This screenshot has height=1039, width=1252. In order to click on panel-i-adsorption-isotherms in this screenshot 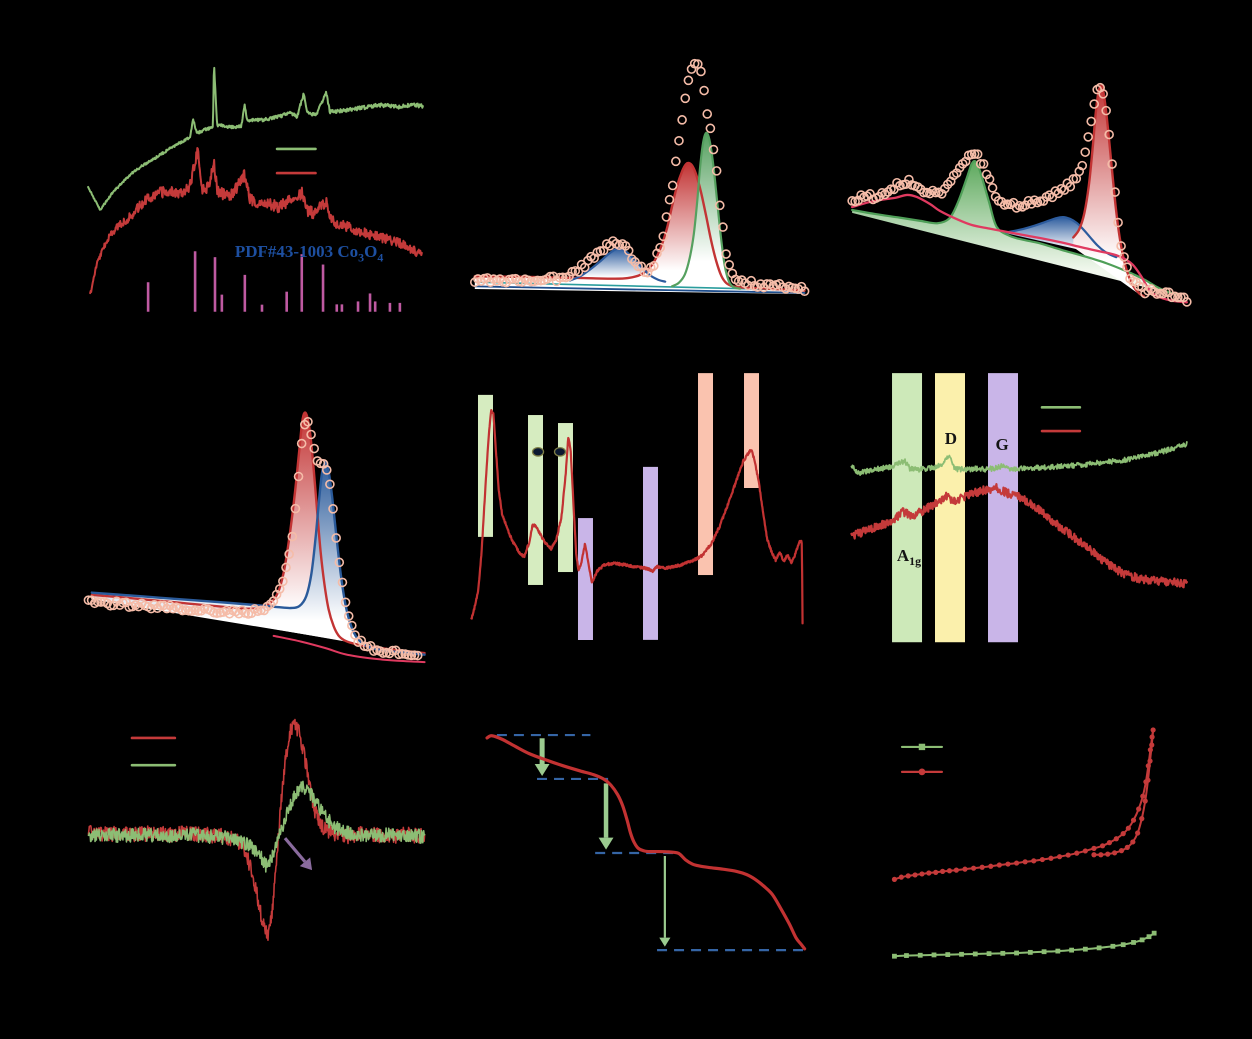, I will do `click(1024, 843)`.